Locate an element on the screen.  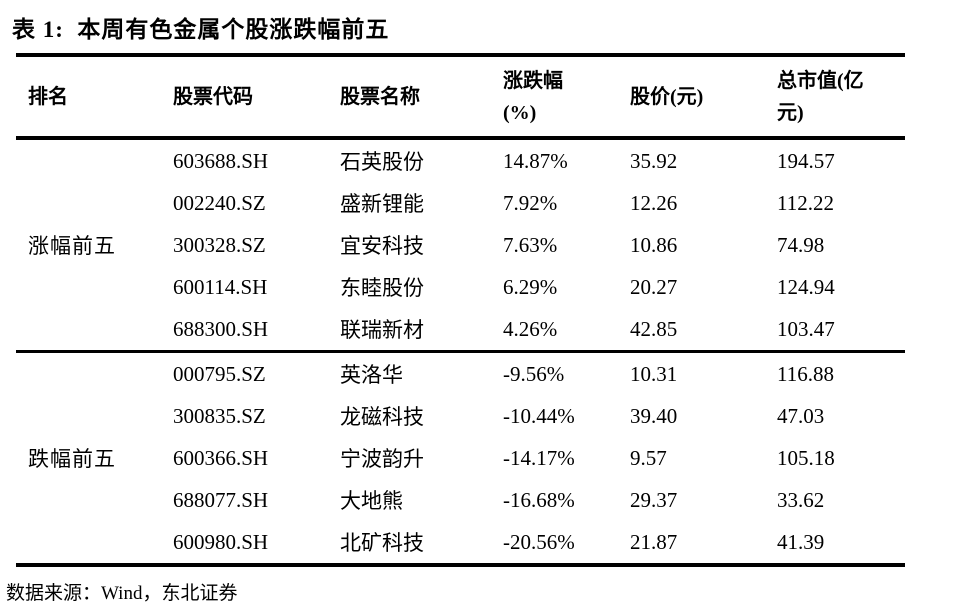
market-cap-cell: 194.57 is located at coordinates (806, 160).